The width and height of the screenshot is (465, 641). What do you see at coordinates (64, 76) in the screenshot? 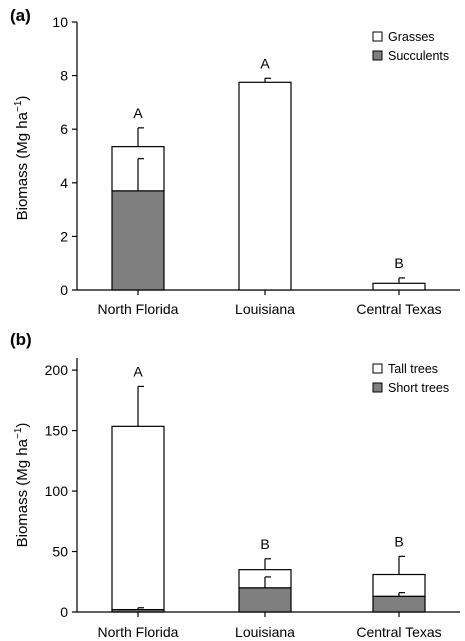
I see `y-tick-label: 8` at bounding box center [64, 76].